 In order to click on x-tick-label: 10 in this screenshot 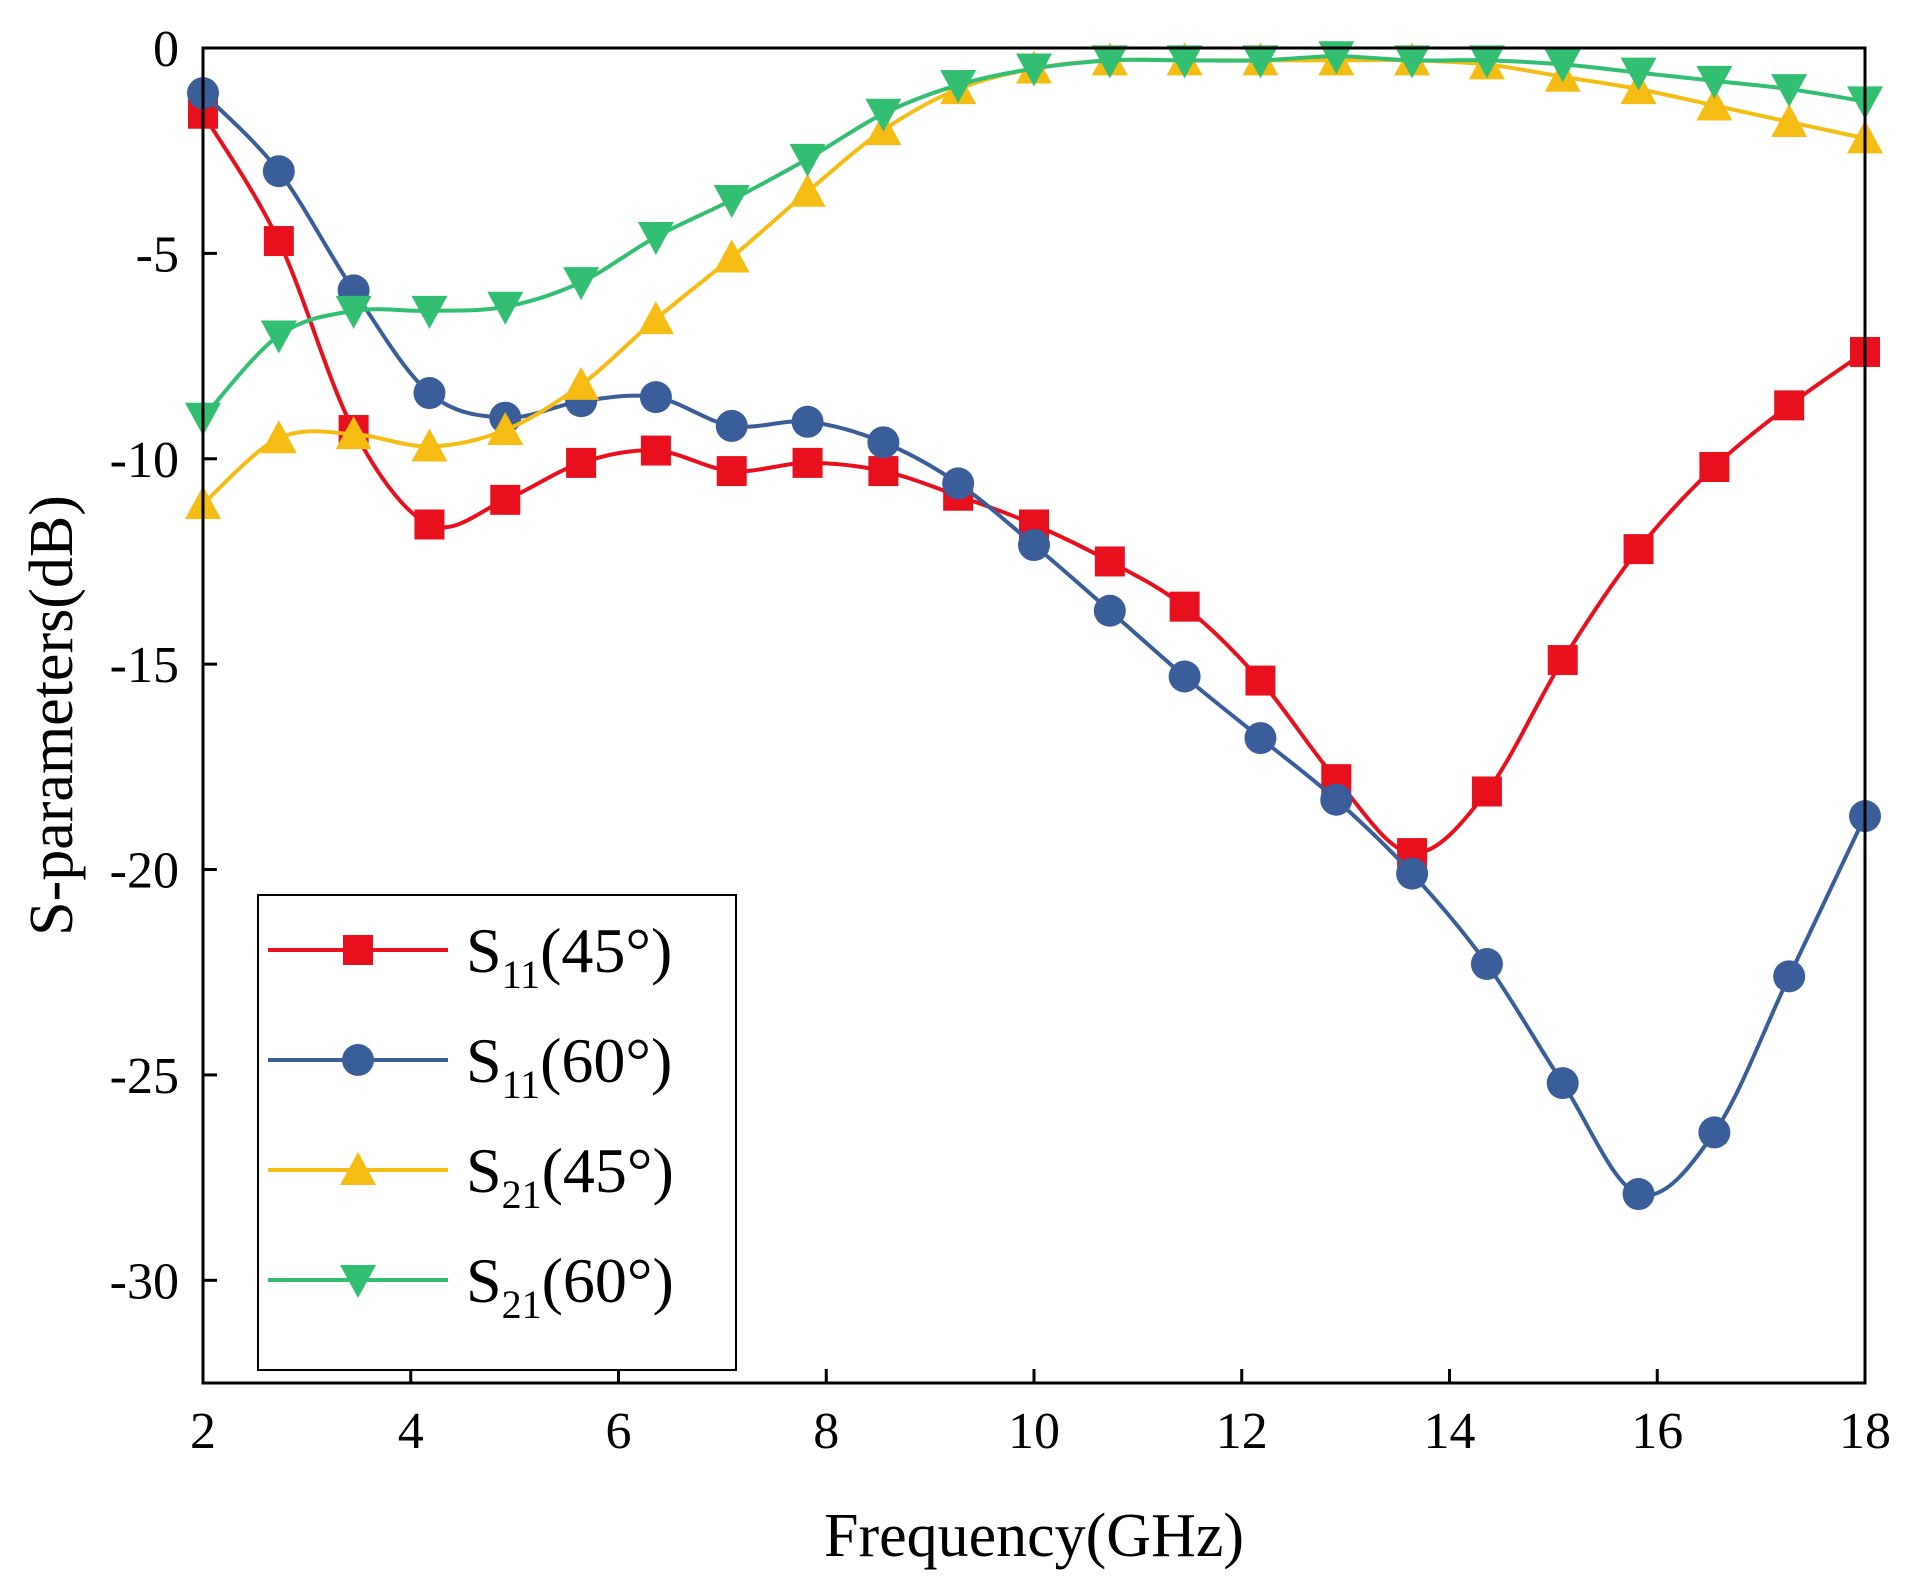, I will do `click(1034, 1431)`.